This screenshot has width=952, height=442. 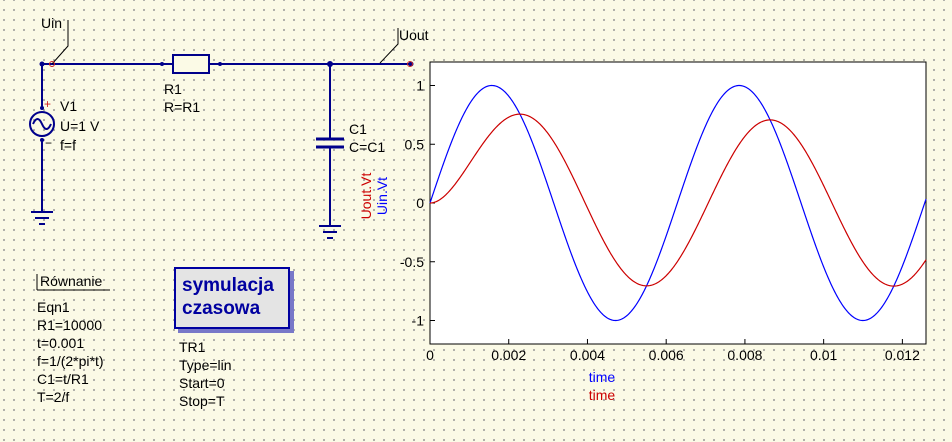 I want to click on equation-line: R1=10000, so click(x=70, y=325).